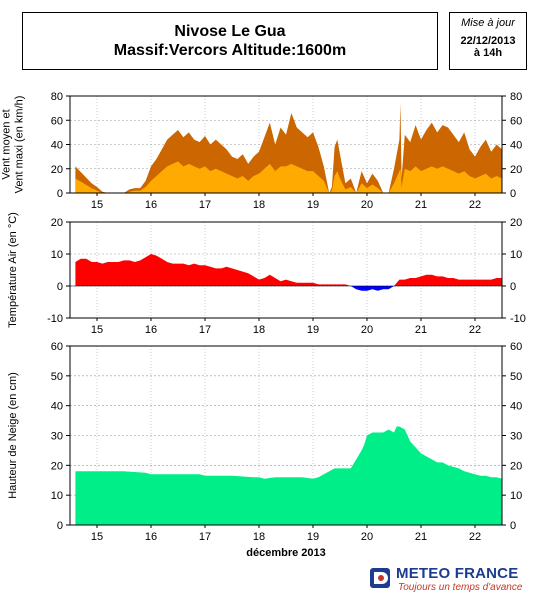 The width and height of the screenshot is (538, 595). I want to click on y-tick-label-left: 80, so click(57, 97).